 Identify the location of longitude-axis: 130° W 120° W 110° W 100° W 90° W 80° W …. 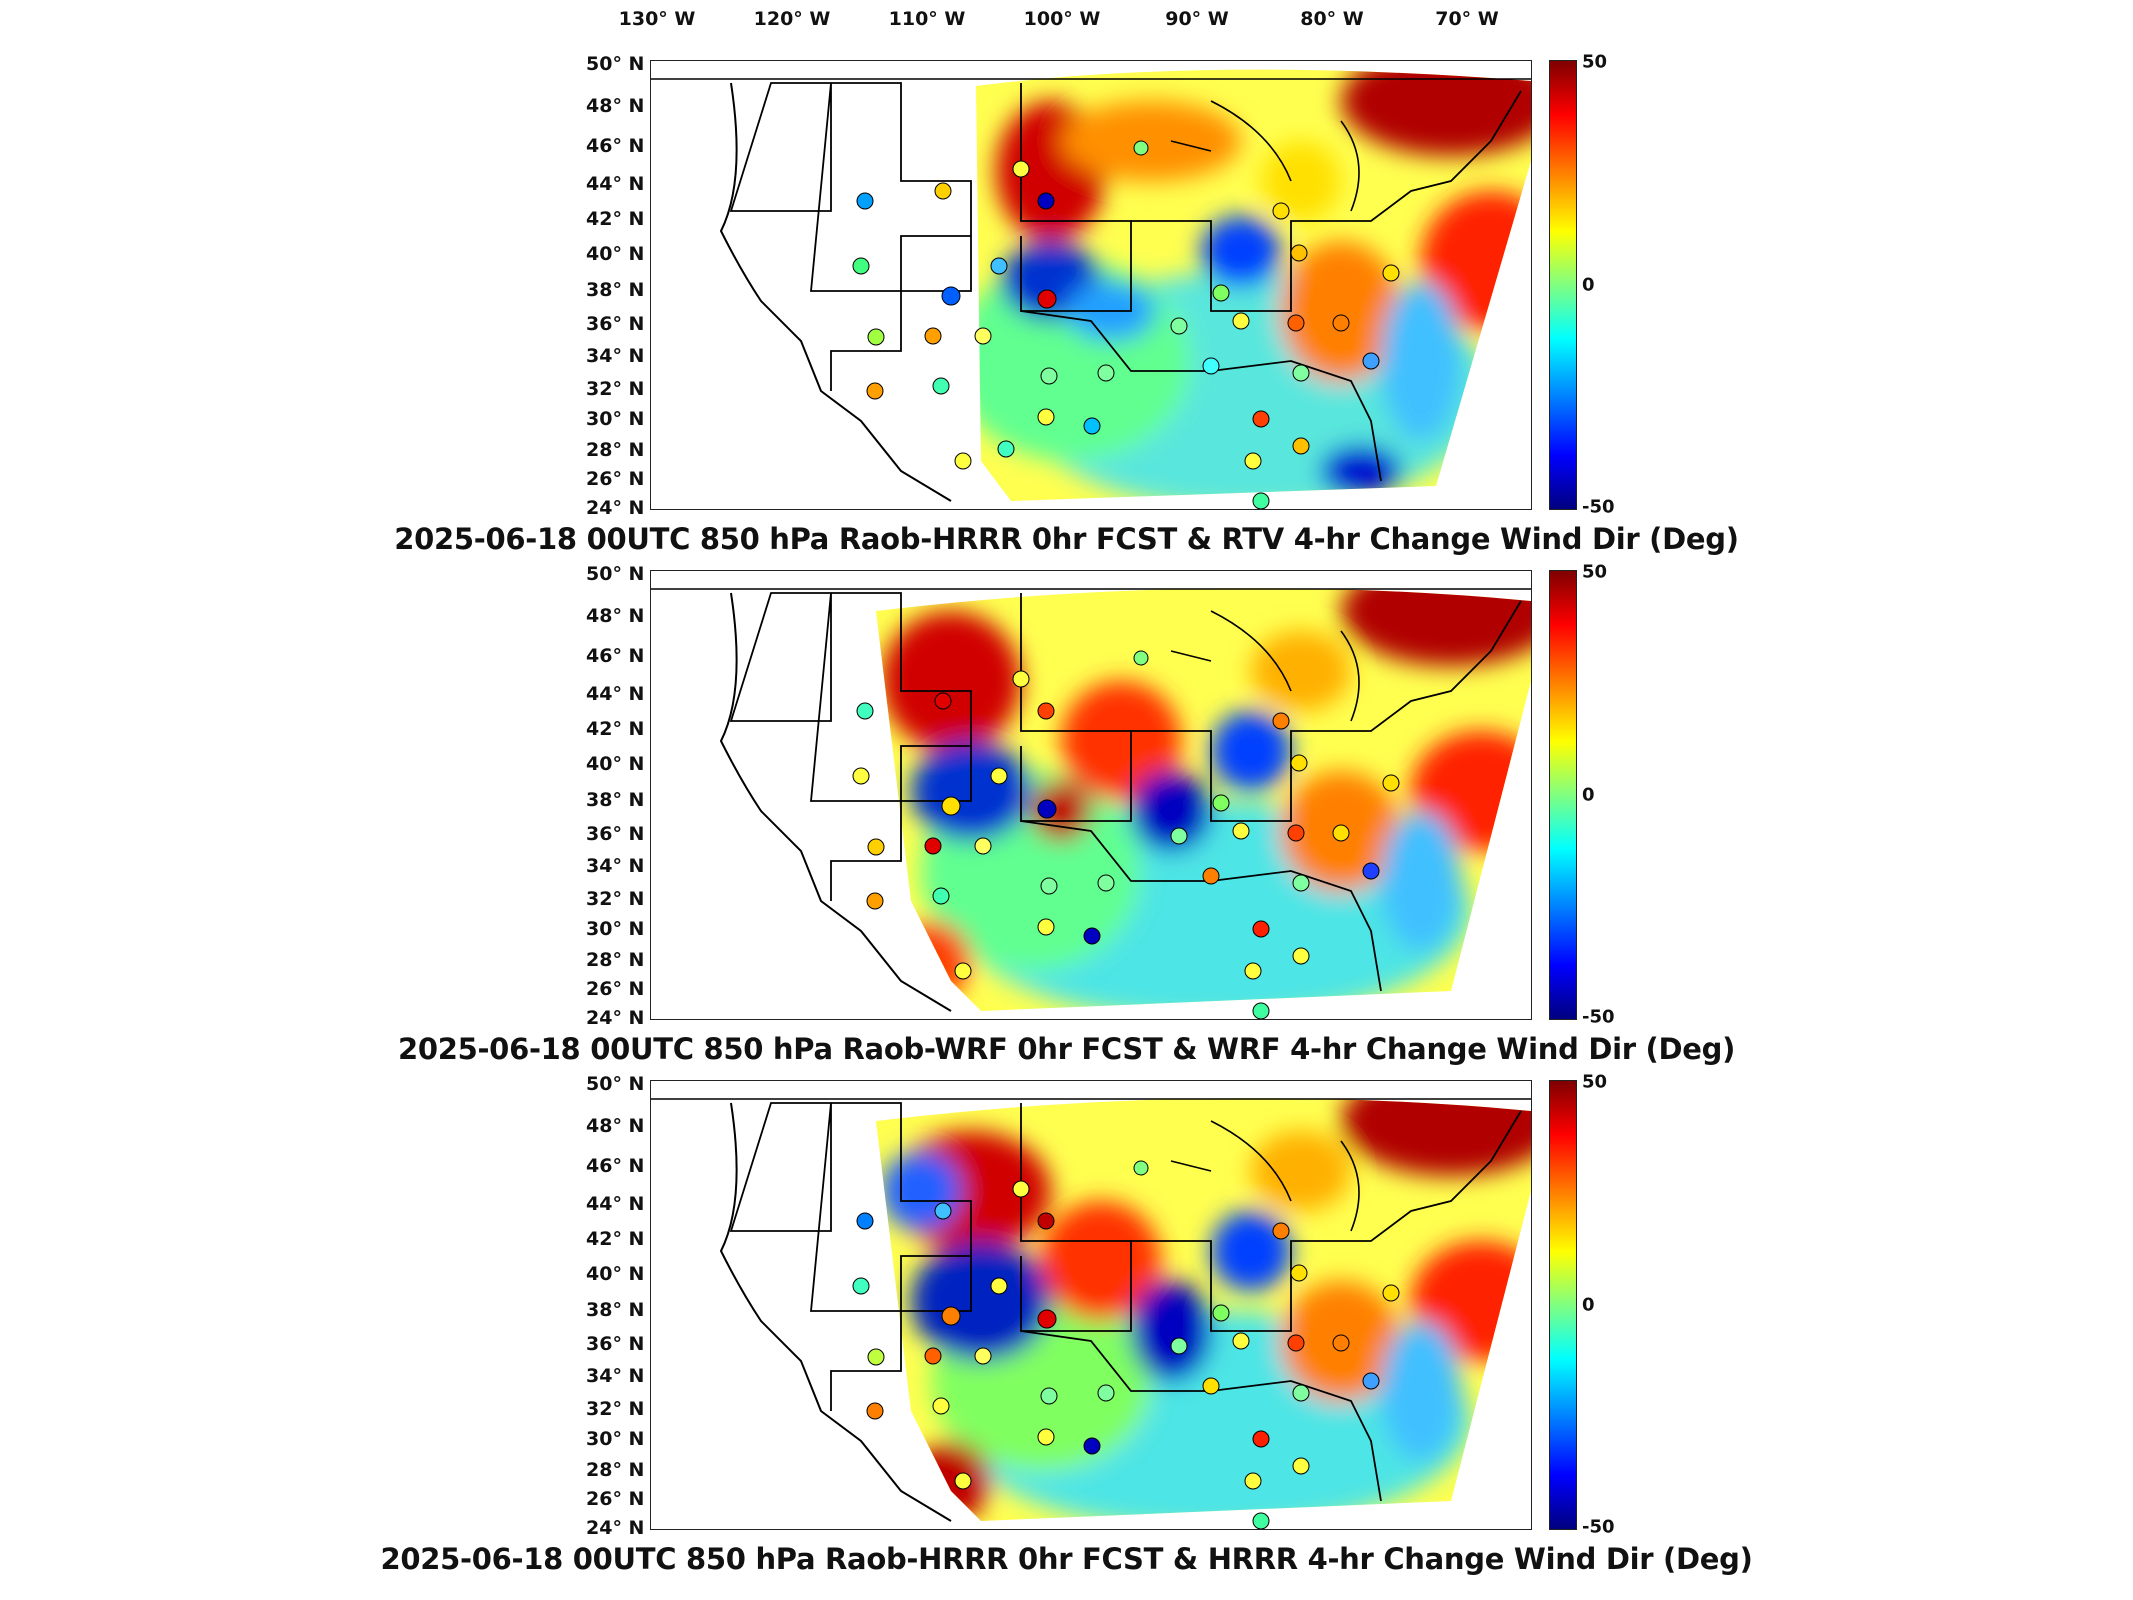
(1066, 20).